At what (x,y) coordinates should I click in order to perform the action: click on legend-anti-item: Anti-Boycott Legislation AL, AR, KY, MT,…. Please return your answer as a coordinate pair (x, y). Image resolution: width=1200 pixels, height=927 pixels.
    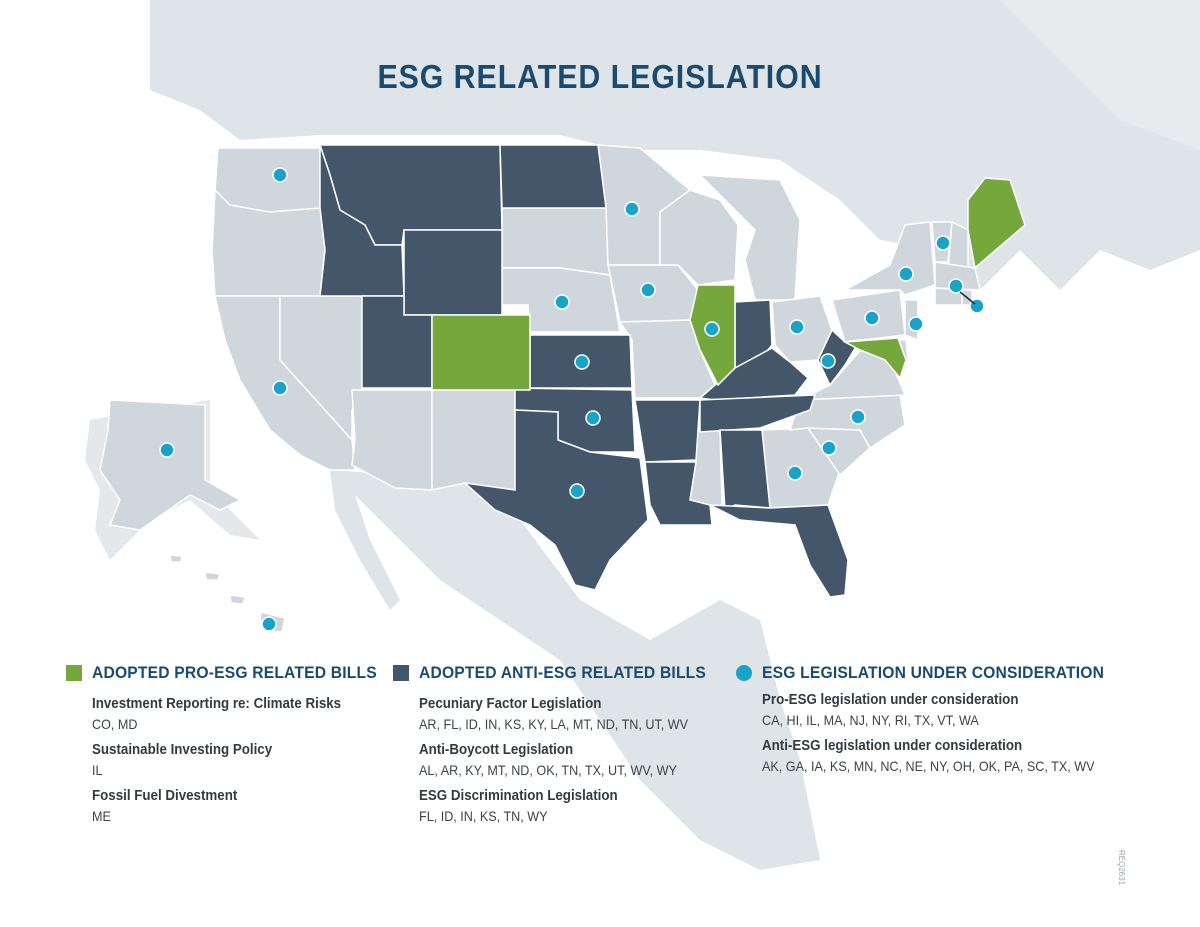
    Looking at the image, I should click on (575, 760).